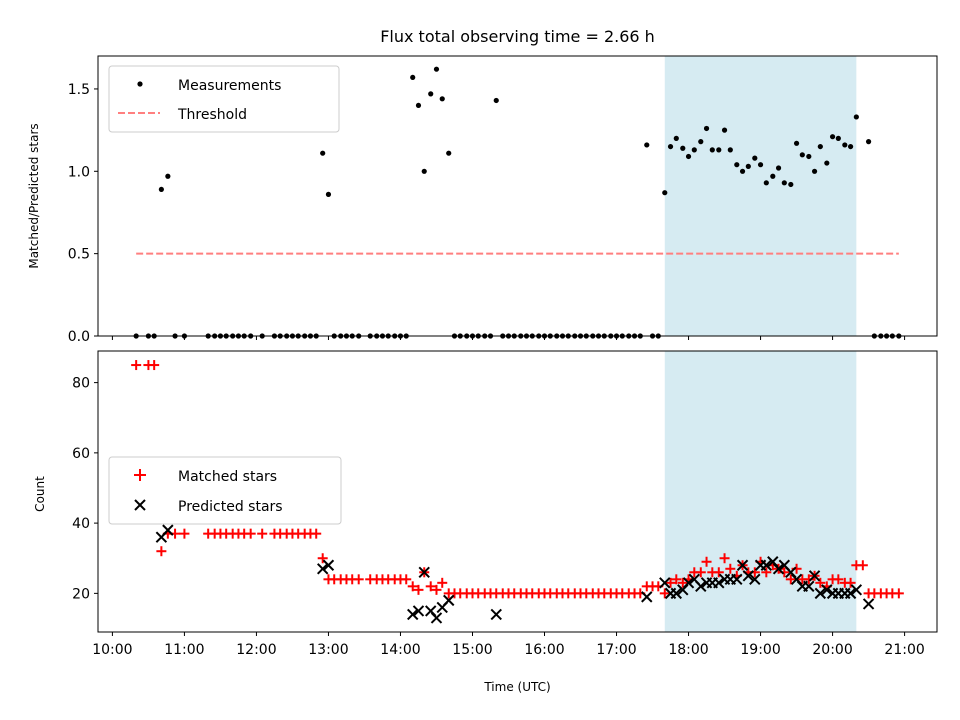  I want to click on x-tick-label: 15:00, so click(472, 650).